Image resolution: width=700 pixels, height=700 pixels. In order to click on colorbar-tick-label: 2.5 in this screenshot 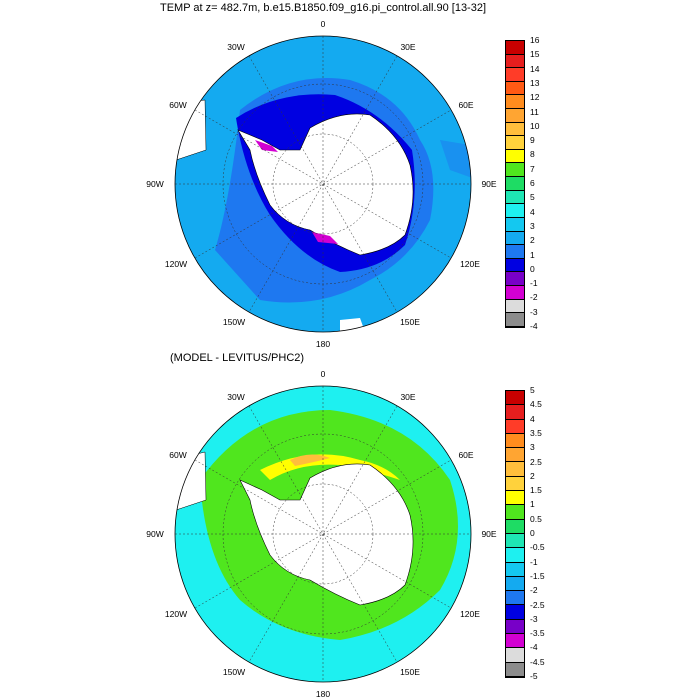, I will do `click(536, 461)`.